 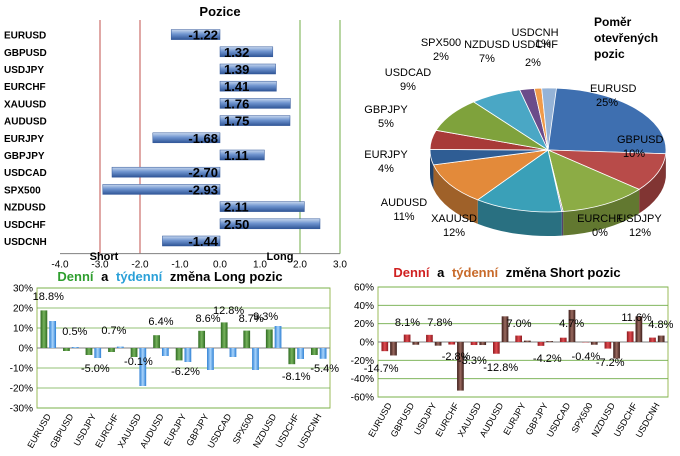 I want to click on category-label: USDCAD, so click(x=25, y=173).